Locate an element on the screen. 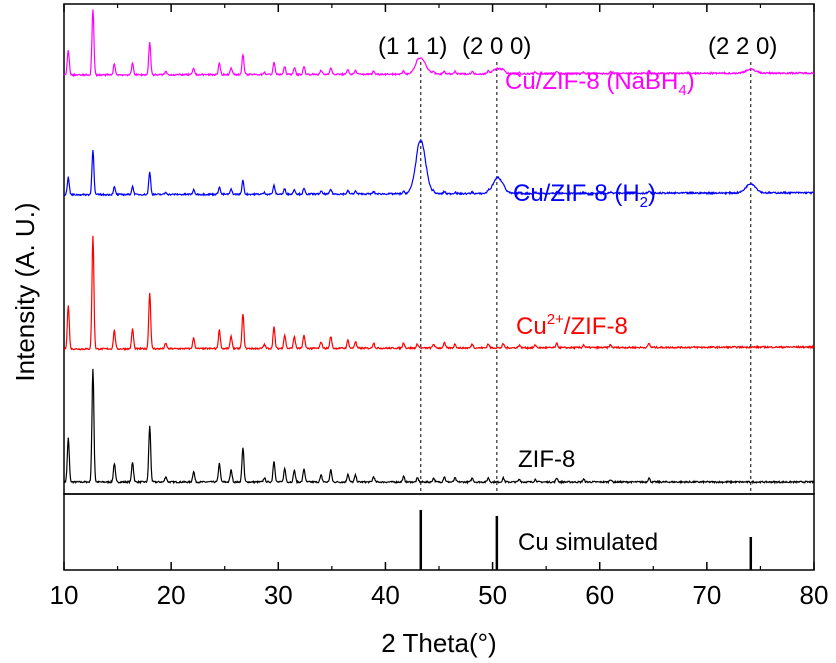  lower-panel-frame is located at coordinates (439, 532).